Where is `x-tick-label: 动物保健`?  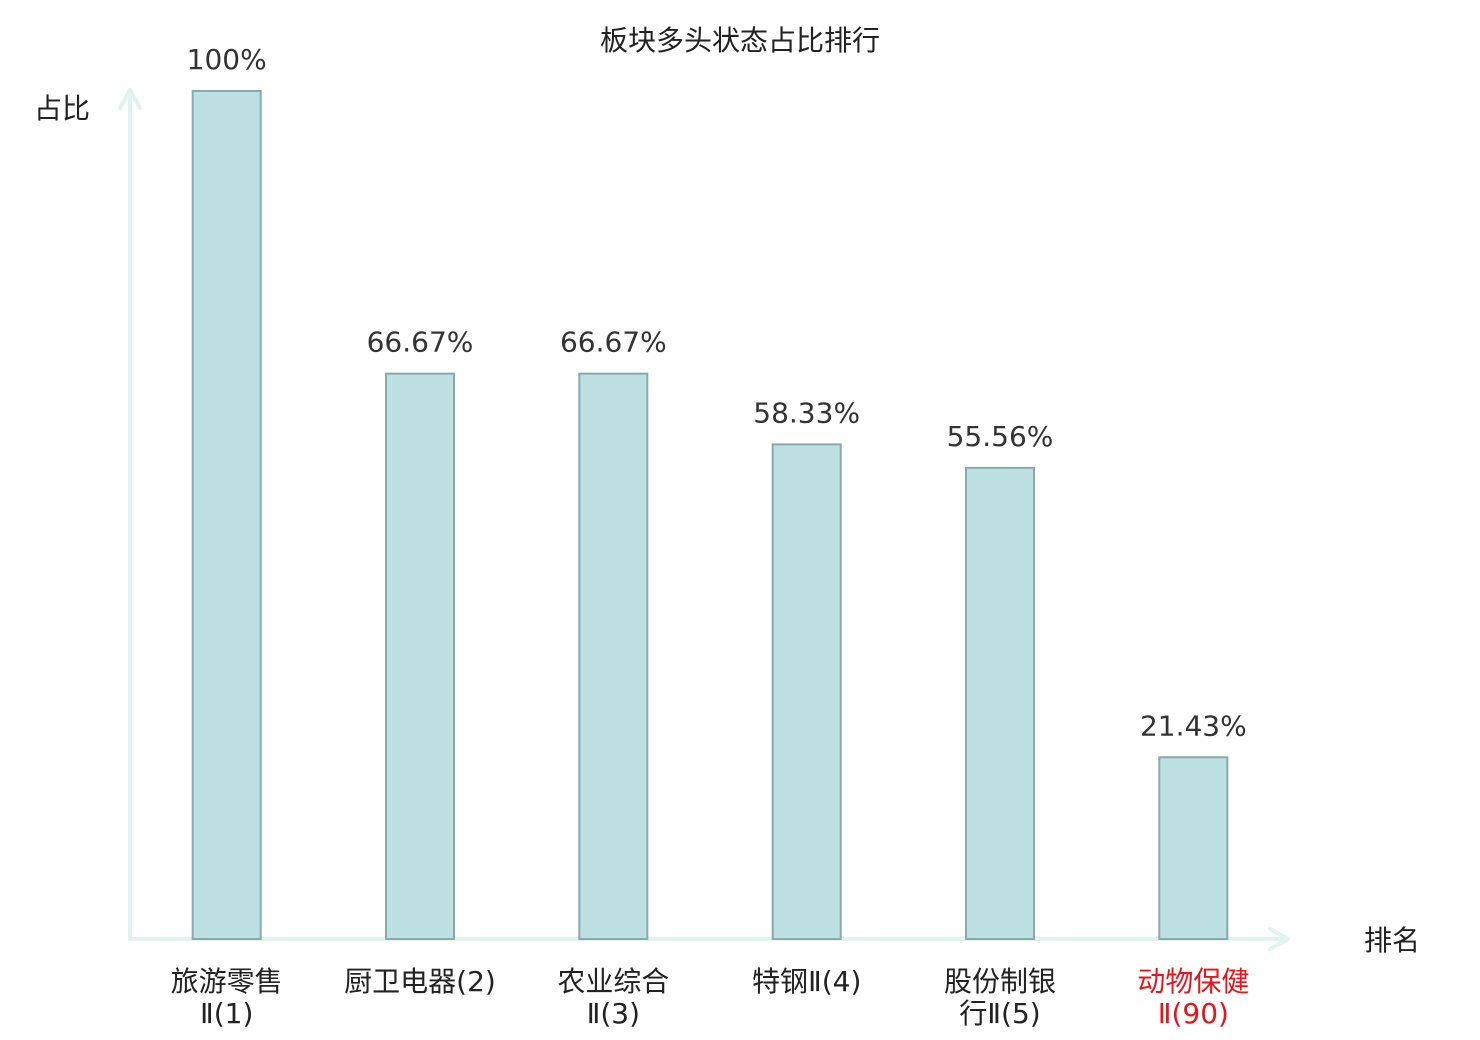 x-tick-label: 动物保健 is located at coordinates (1193, 981).